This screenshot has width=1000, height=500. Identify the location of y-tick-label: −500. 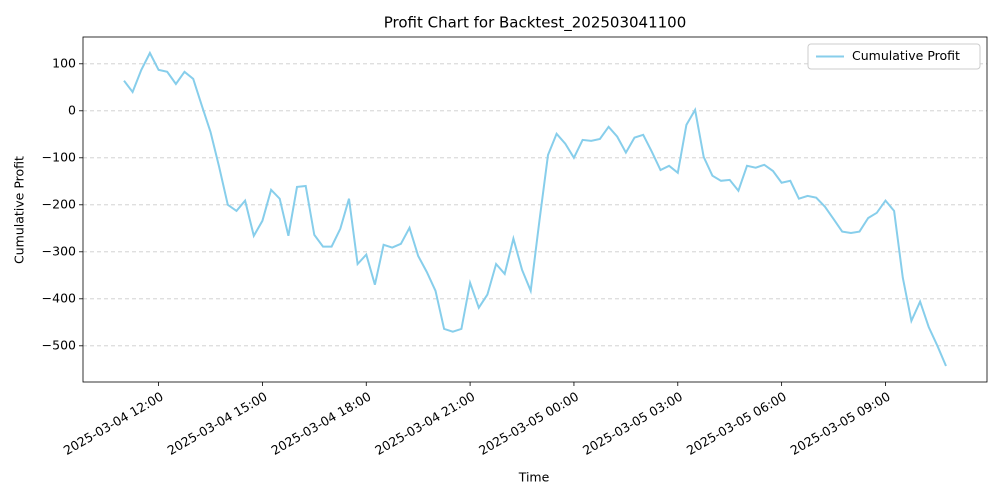
(59, 344).